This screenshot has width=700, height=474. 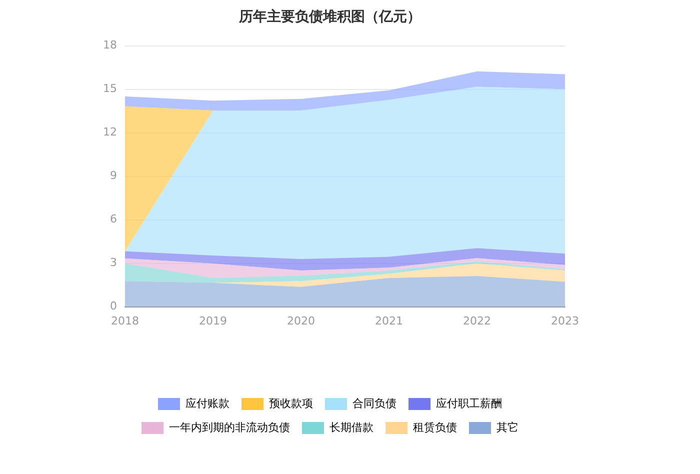 I want to click on legend-label: 预收款项, so click(x=291, y=403).